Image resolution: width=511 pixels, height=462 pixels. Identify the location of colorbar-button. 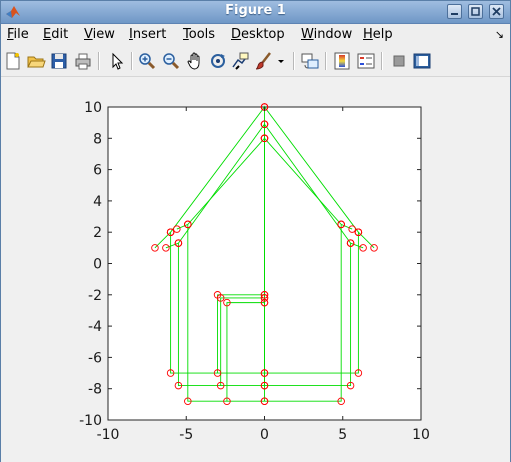
(342, 61).